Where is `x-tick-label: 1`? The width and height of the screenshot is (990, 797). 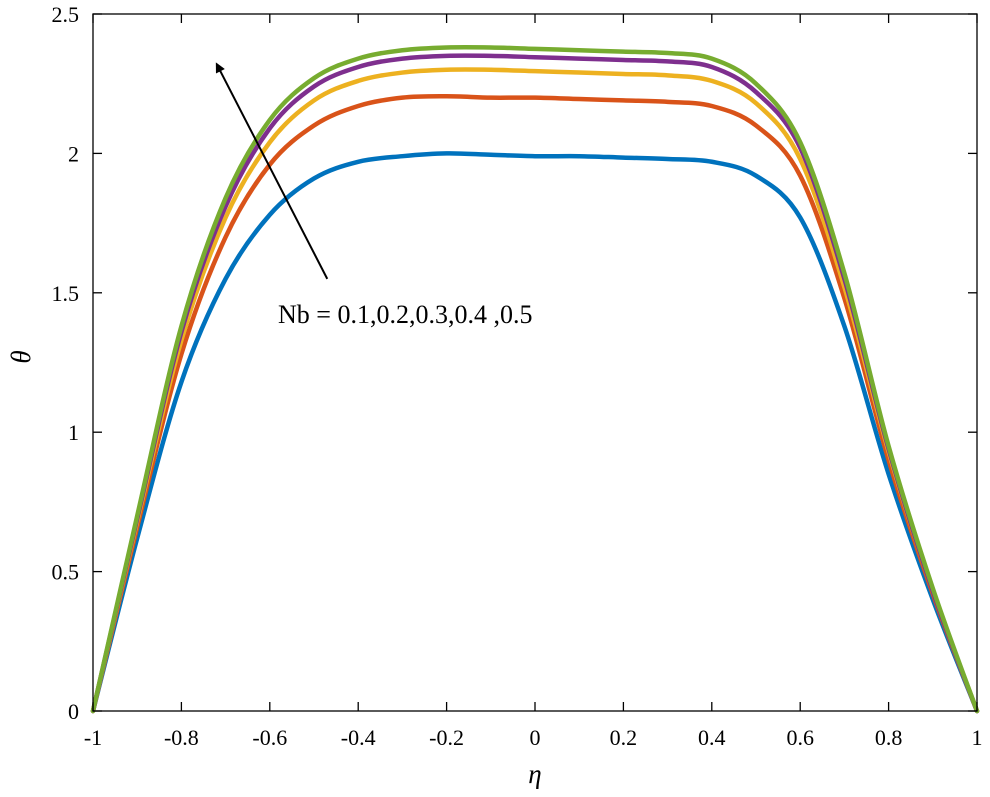 x-tick-label: 1 is located at coordinates (977, 737).